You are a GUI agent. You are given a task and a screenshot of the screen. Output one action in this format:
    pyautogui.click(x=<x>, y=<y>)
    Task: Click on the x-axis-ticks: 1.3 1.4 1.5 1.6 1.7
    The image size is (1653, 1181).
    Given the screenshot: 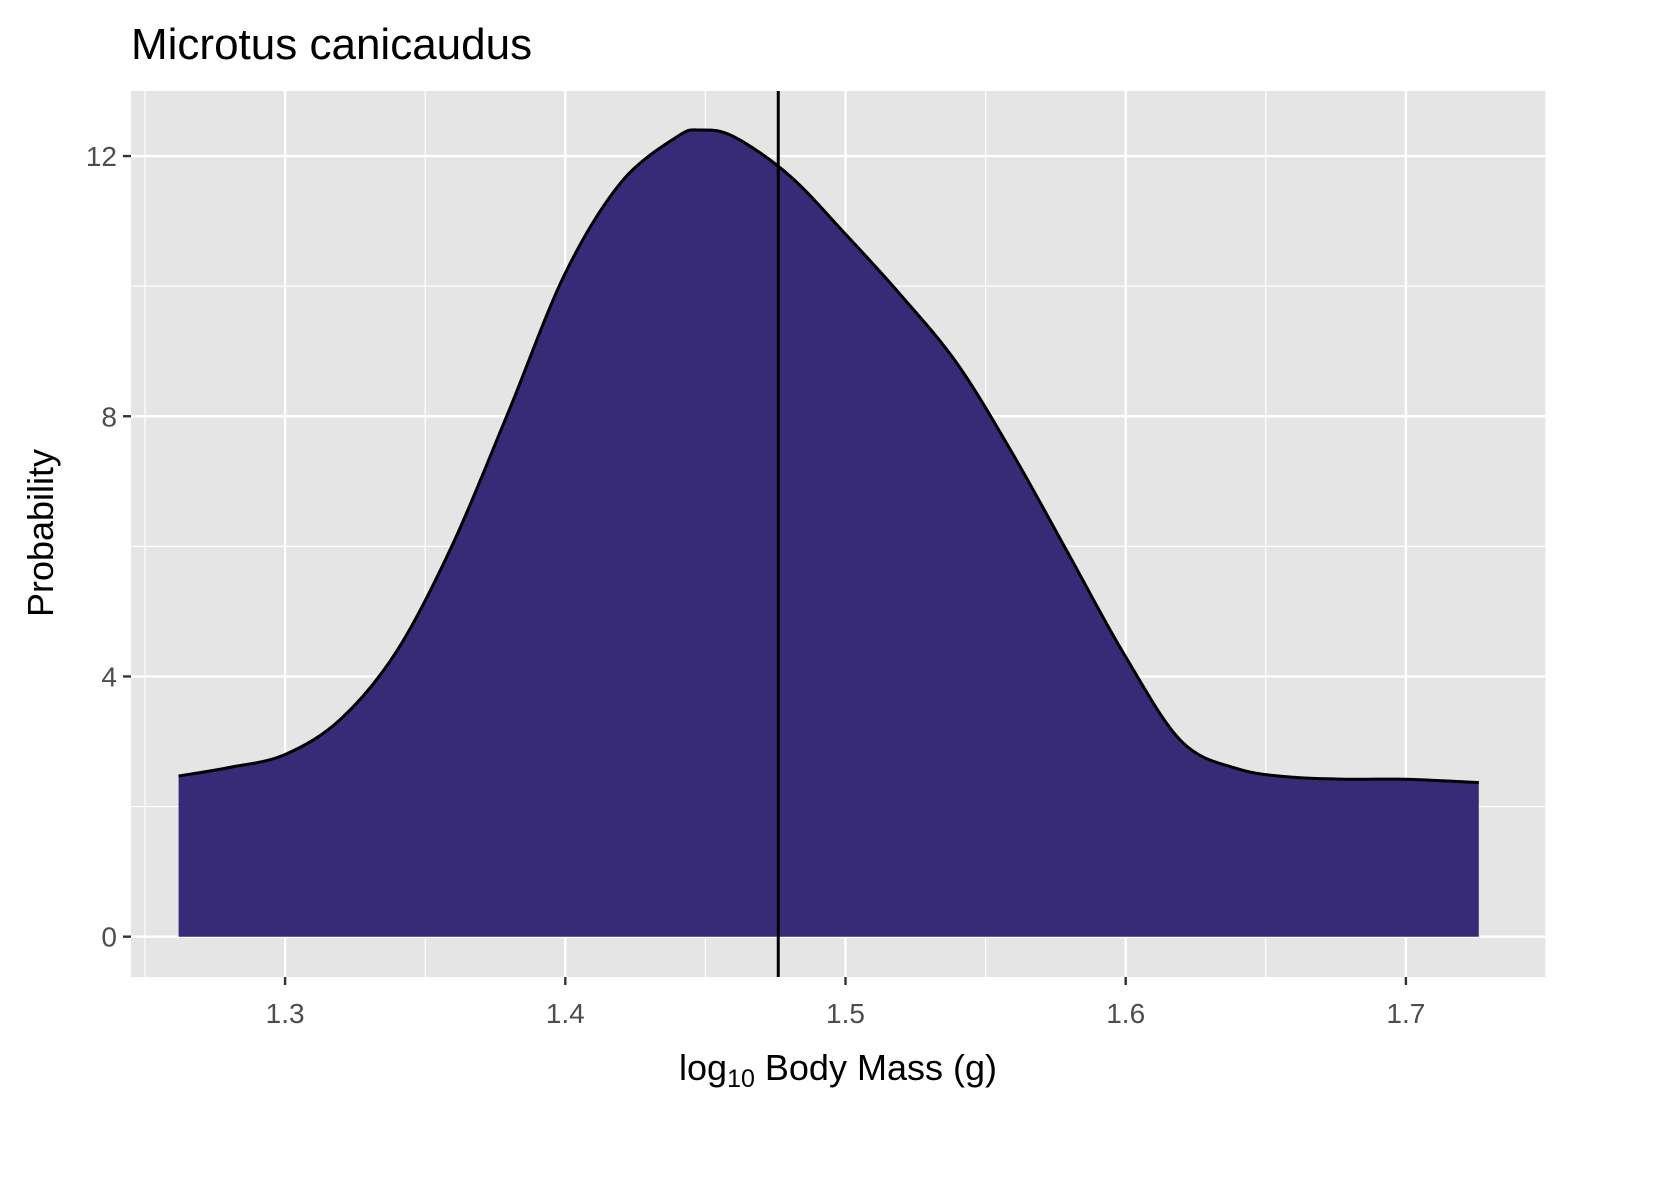 What is the action you would take?
    pyautogui.click(x=845, y=1003)
    